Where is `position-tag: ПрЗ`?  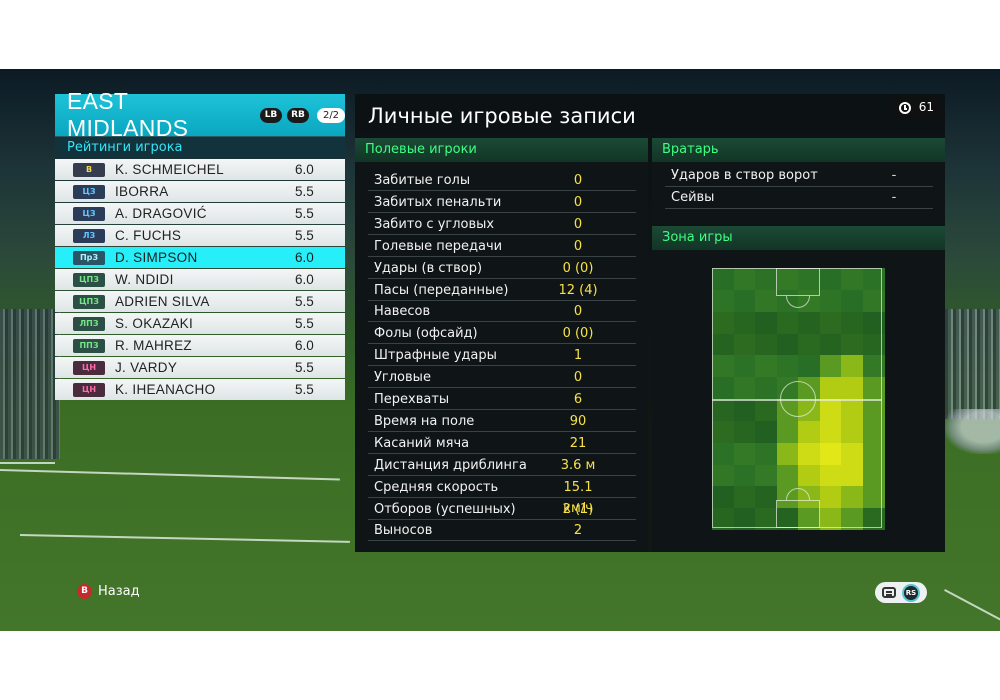 position-tag: ПрЗ is located at coordinates (89, 257).